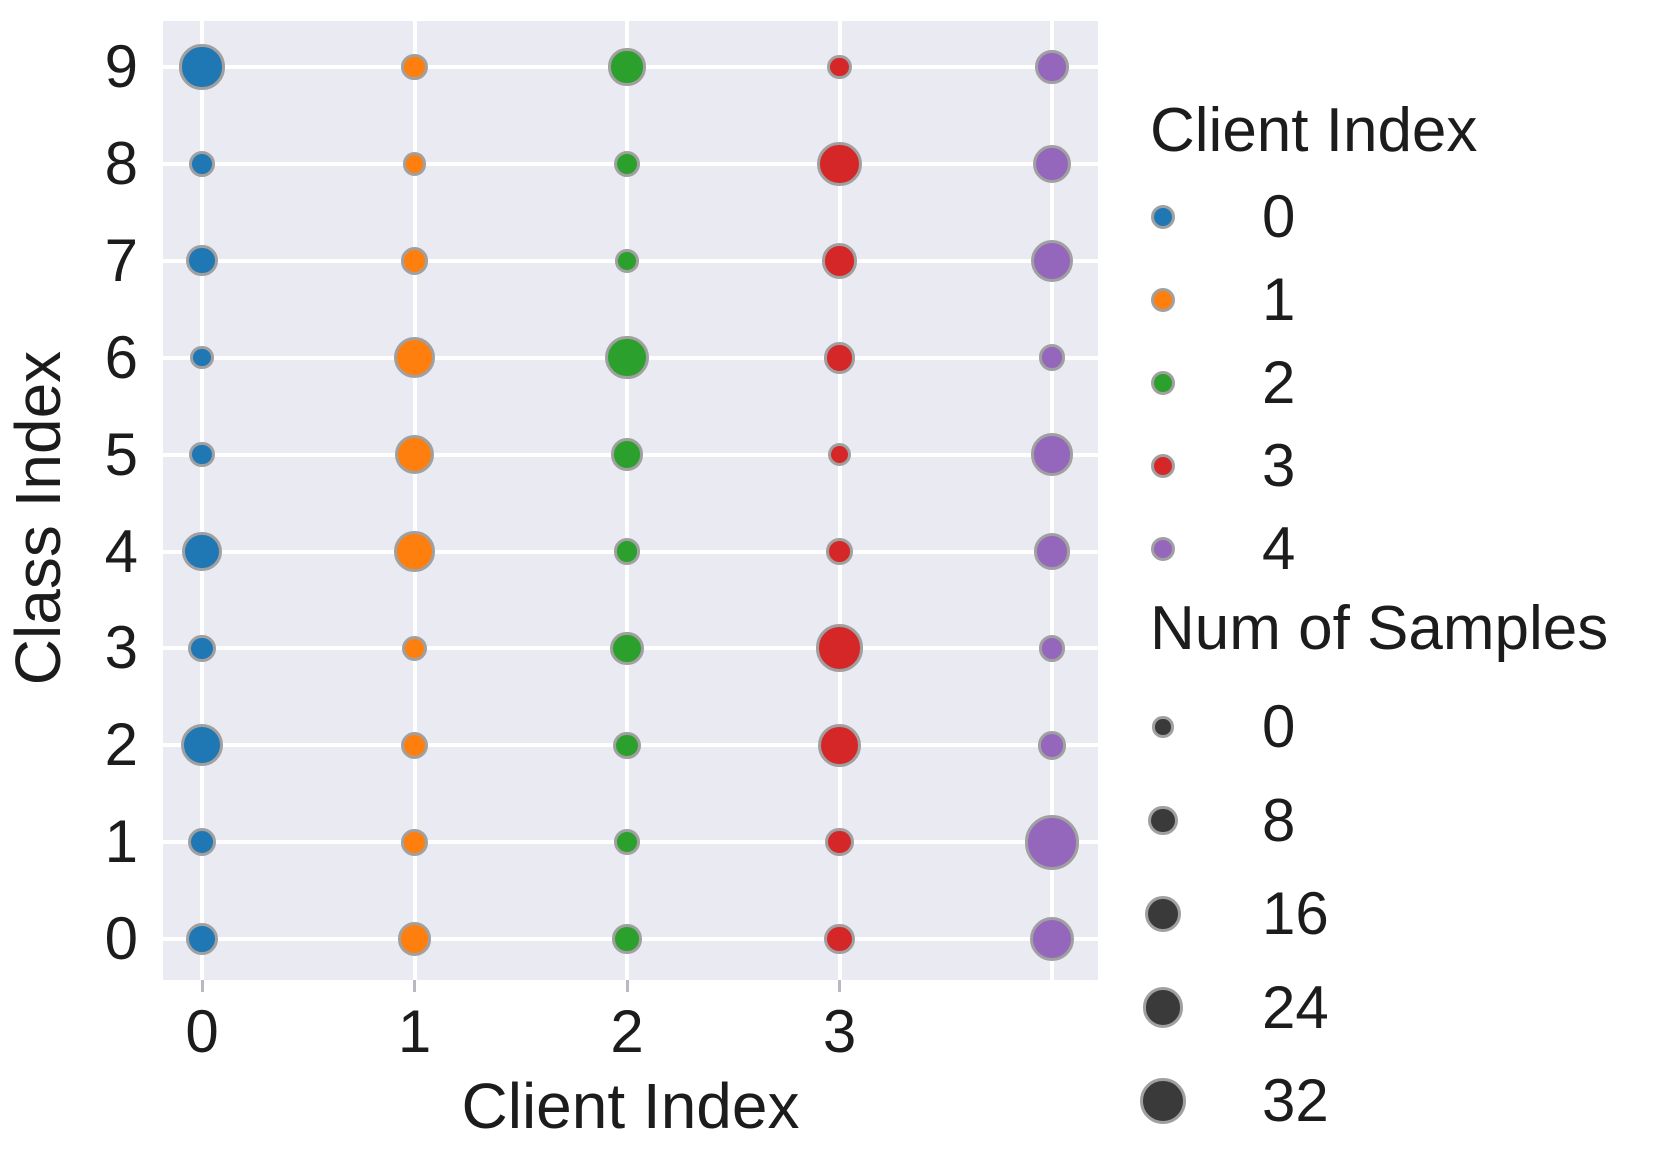 The width and height of the screenshot is (1661, 1163). What do you see at coordinates (121, 648) in the screenshot?
I see `y-tick-label: 3` at bounding box center [121, 648].